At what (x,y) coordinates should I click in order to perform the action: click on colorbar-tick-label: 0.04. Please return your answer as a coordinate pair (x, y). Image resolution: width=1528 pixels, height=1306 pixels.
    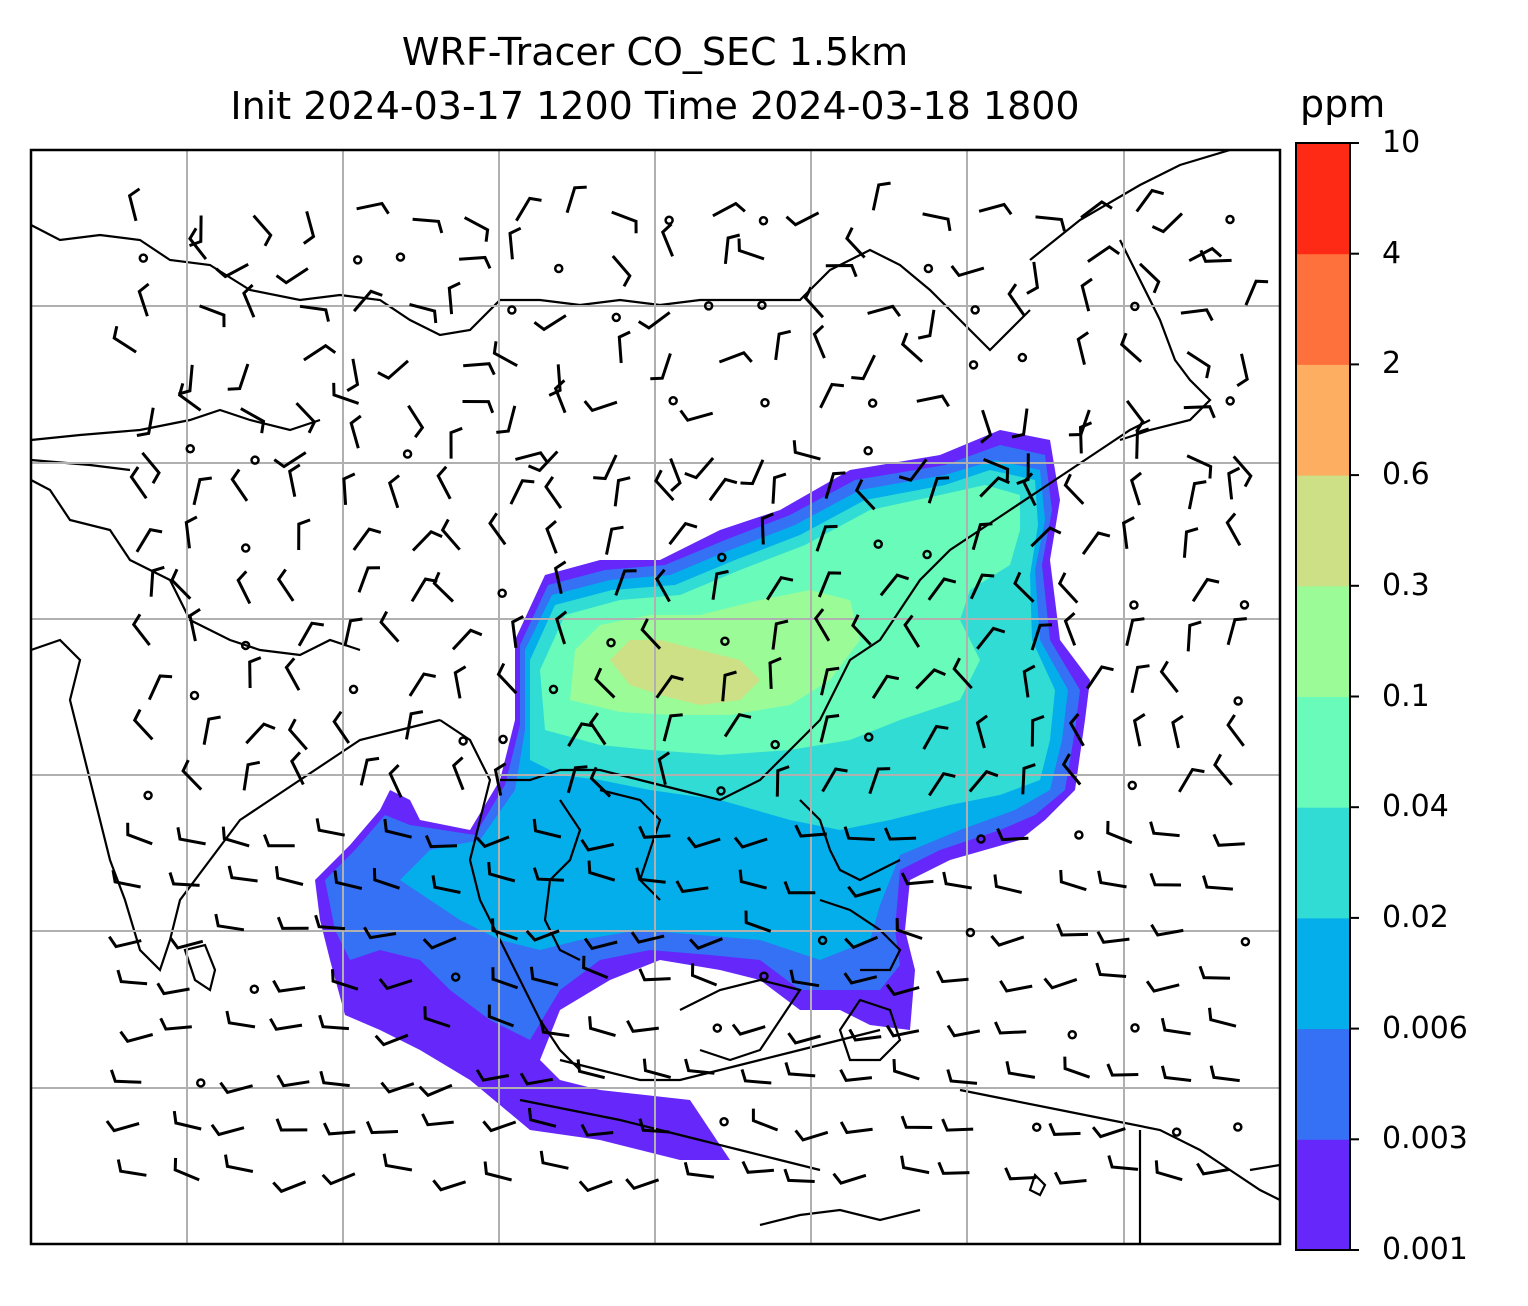
    Looking at the image, I should click on (1415, 807).